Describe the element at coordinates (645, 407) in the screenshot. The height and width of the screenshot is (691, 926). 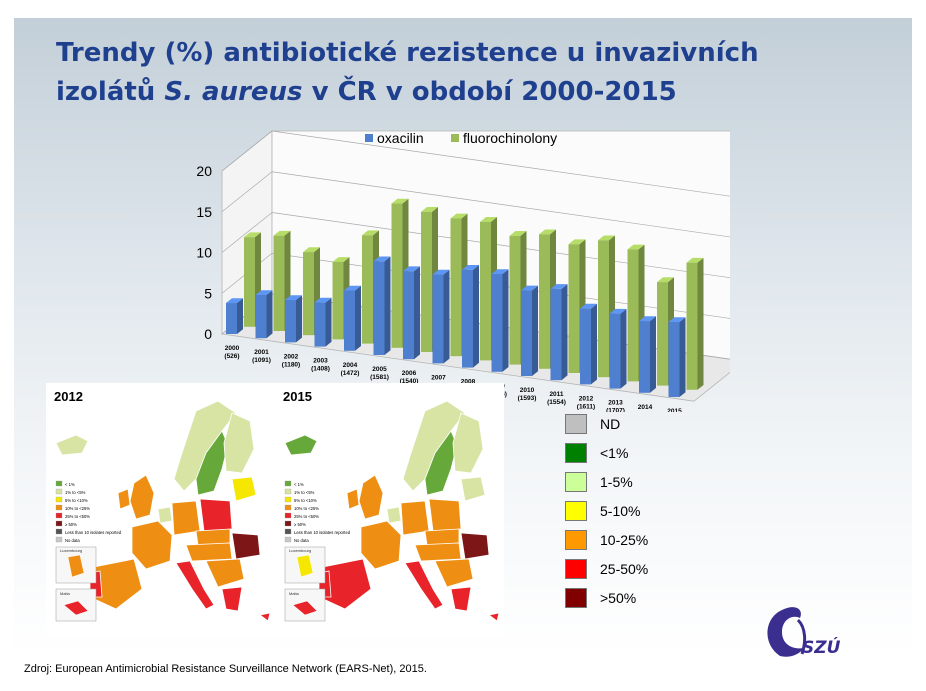
I see `x-tick-year: 2014` at that location.